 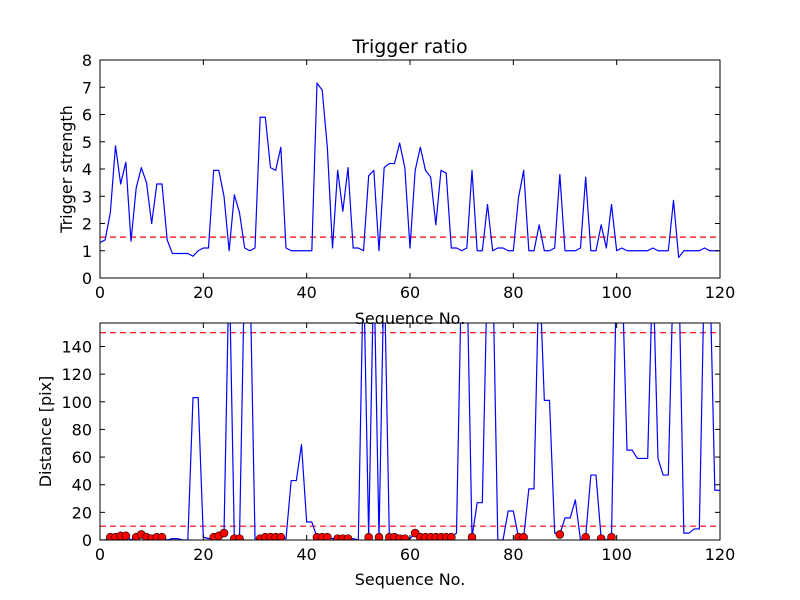 I want to click on y-tick-label: 3, so click(x=87, y=196).